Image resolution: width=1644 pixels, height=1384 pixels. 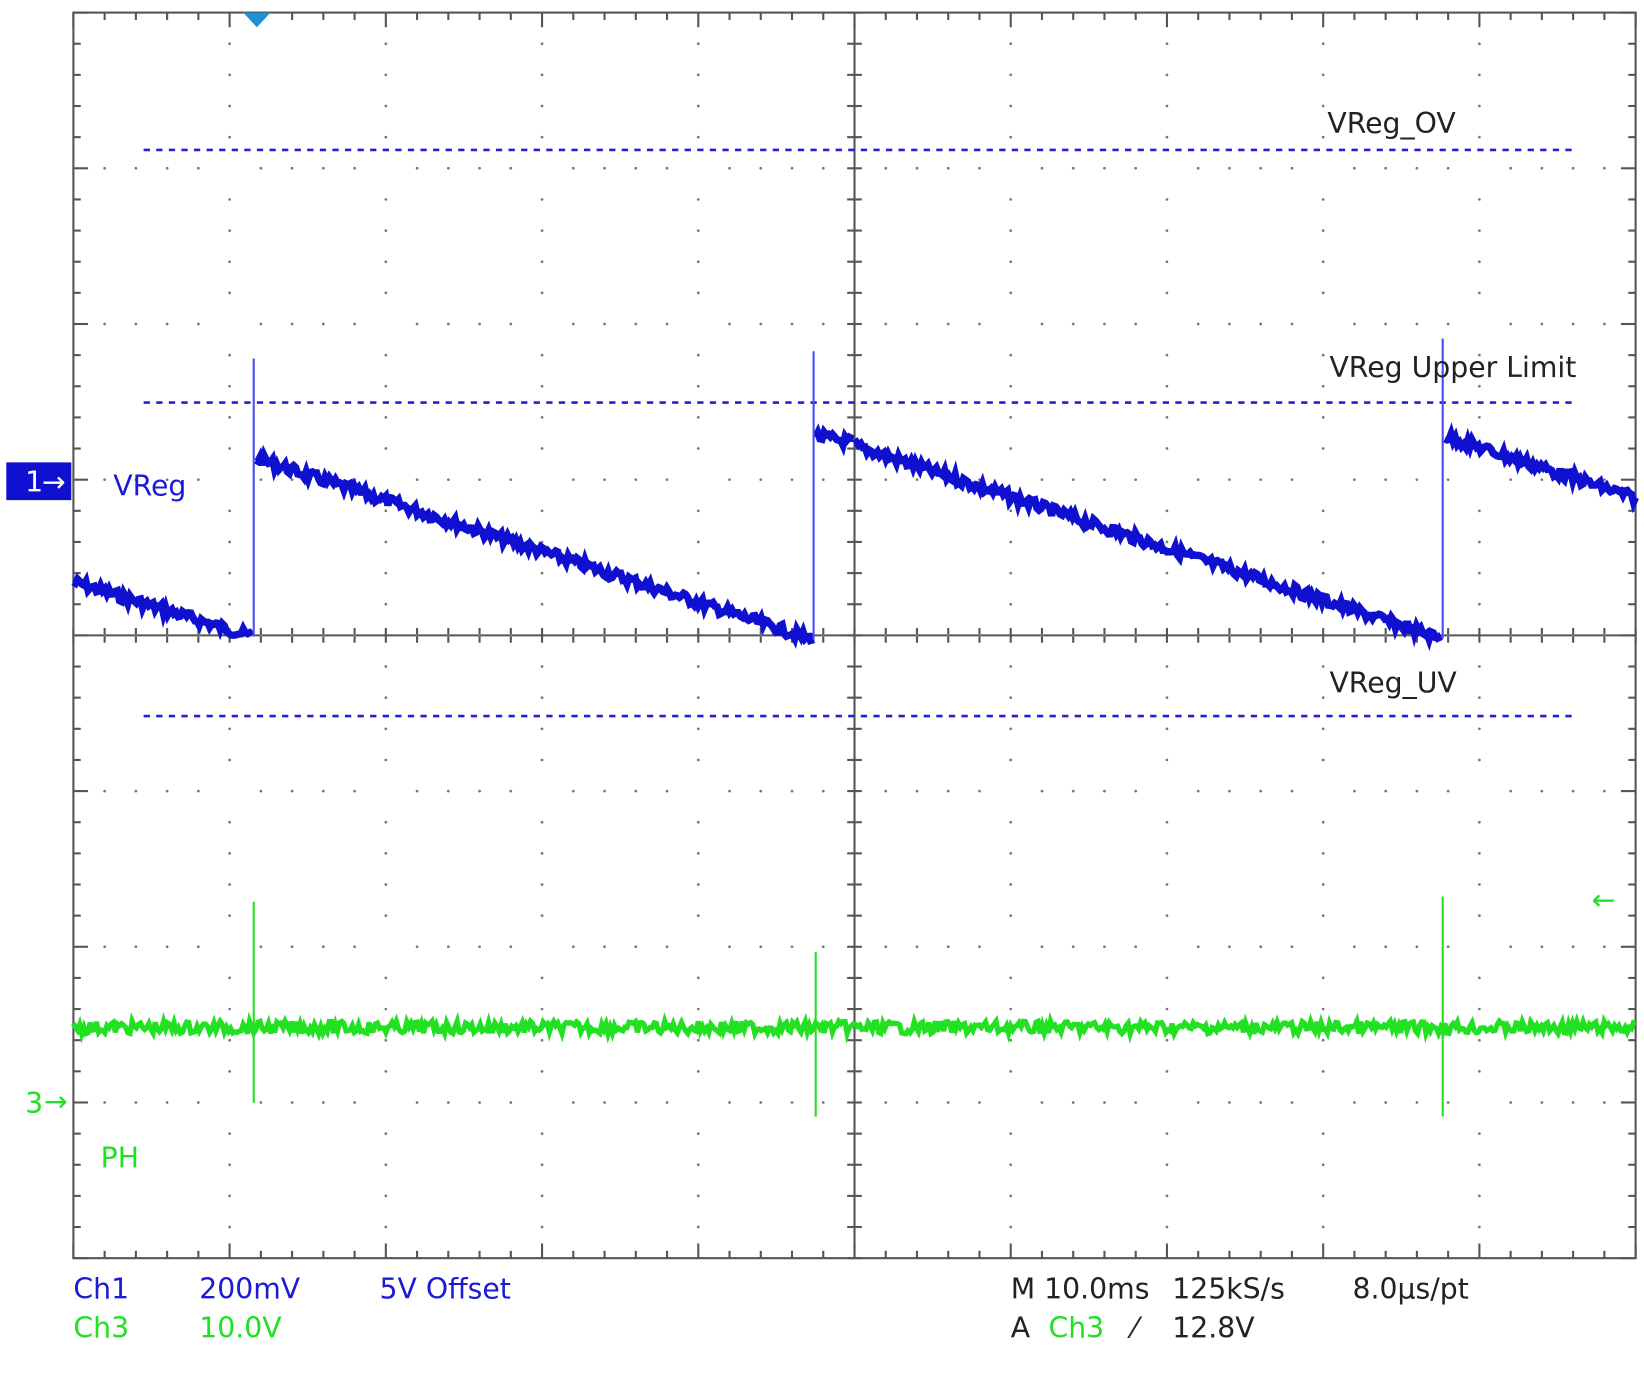 I want to click on ch3-marker: 3, so click(x=34, y=1103).